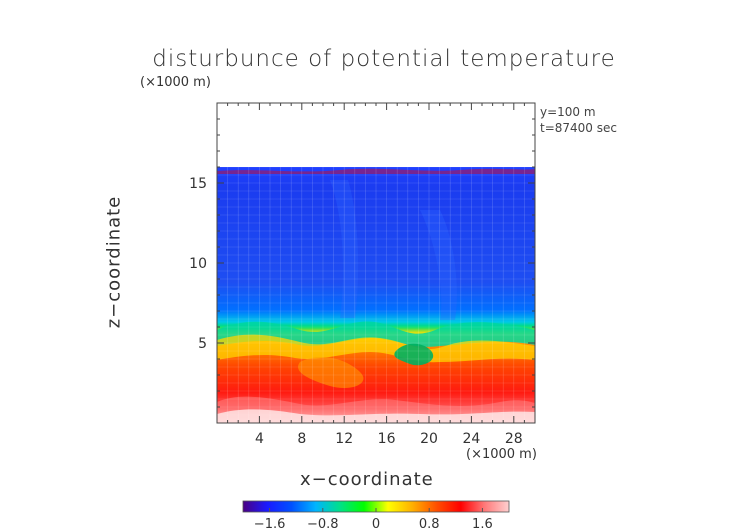  What do you see at coordinates (414, 354) in the screenshot?
I see `green-blob` at bounding box center [414, 354].